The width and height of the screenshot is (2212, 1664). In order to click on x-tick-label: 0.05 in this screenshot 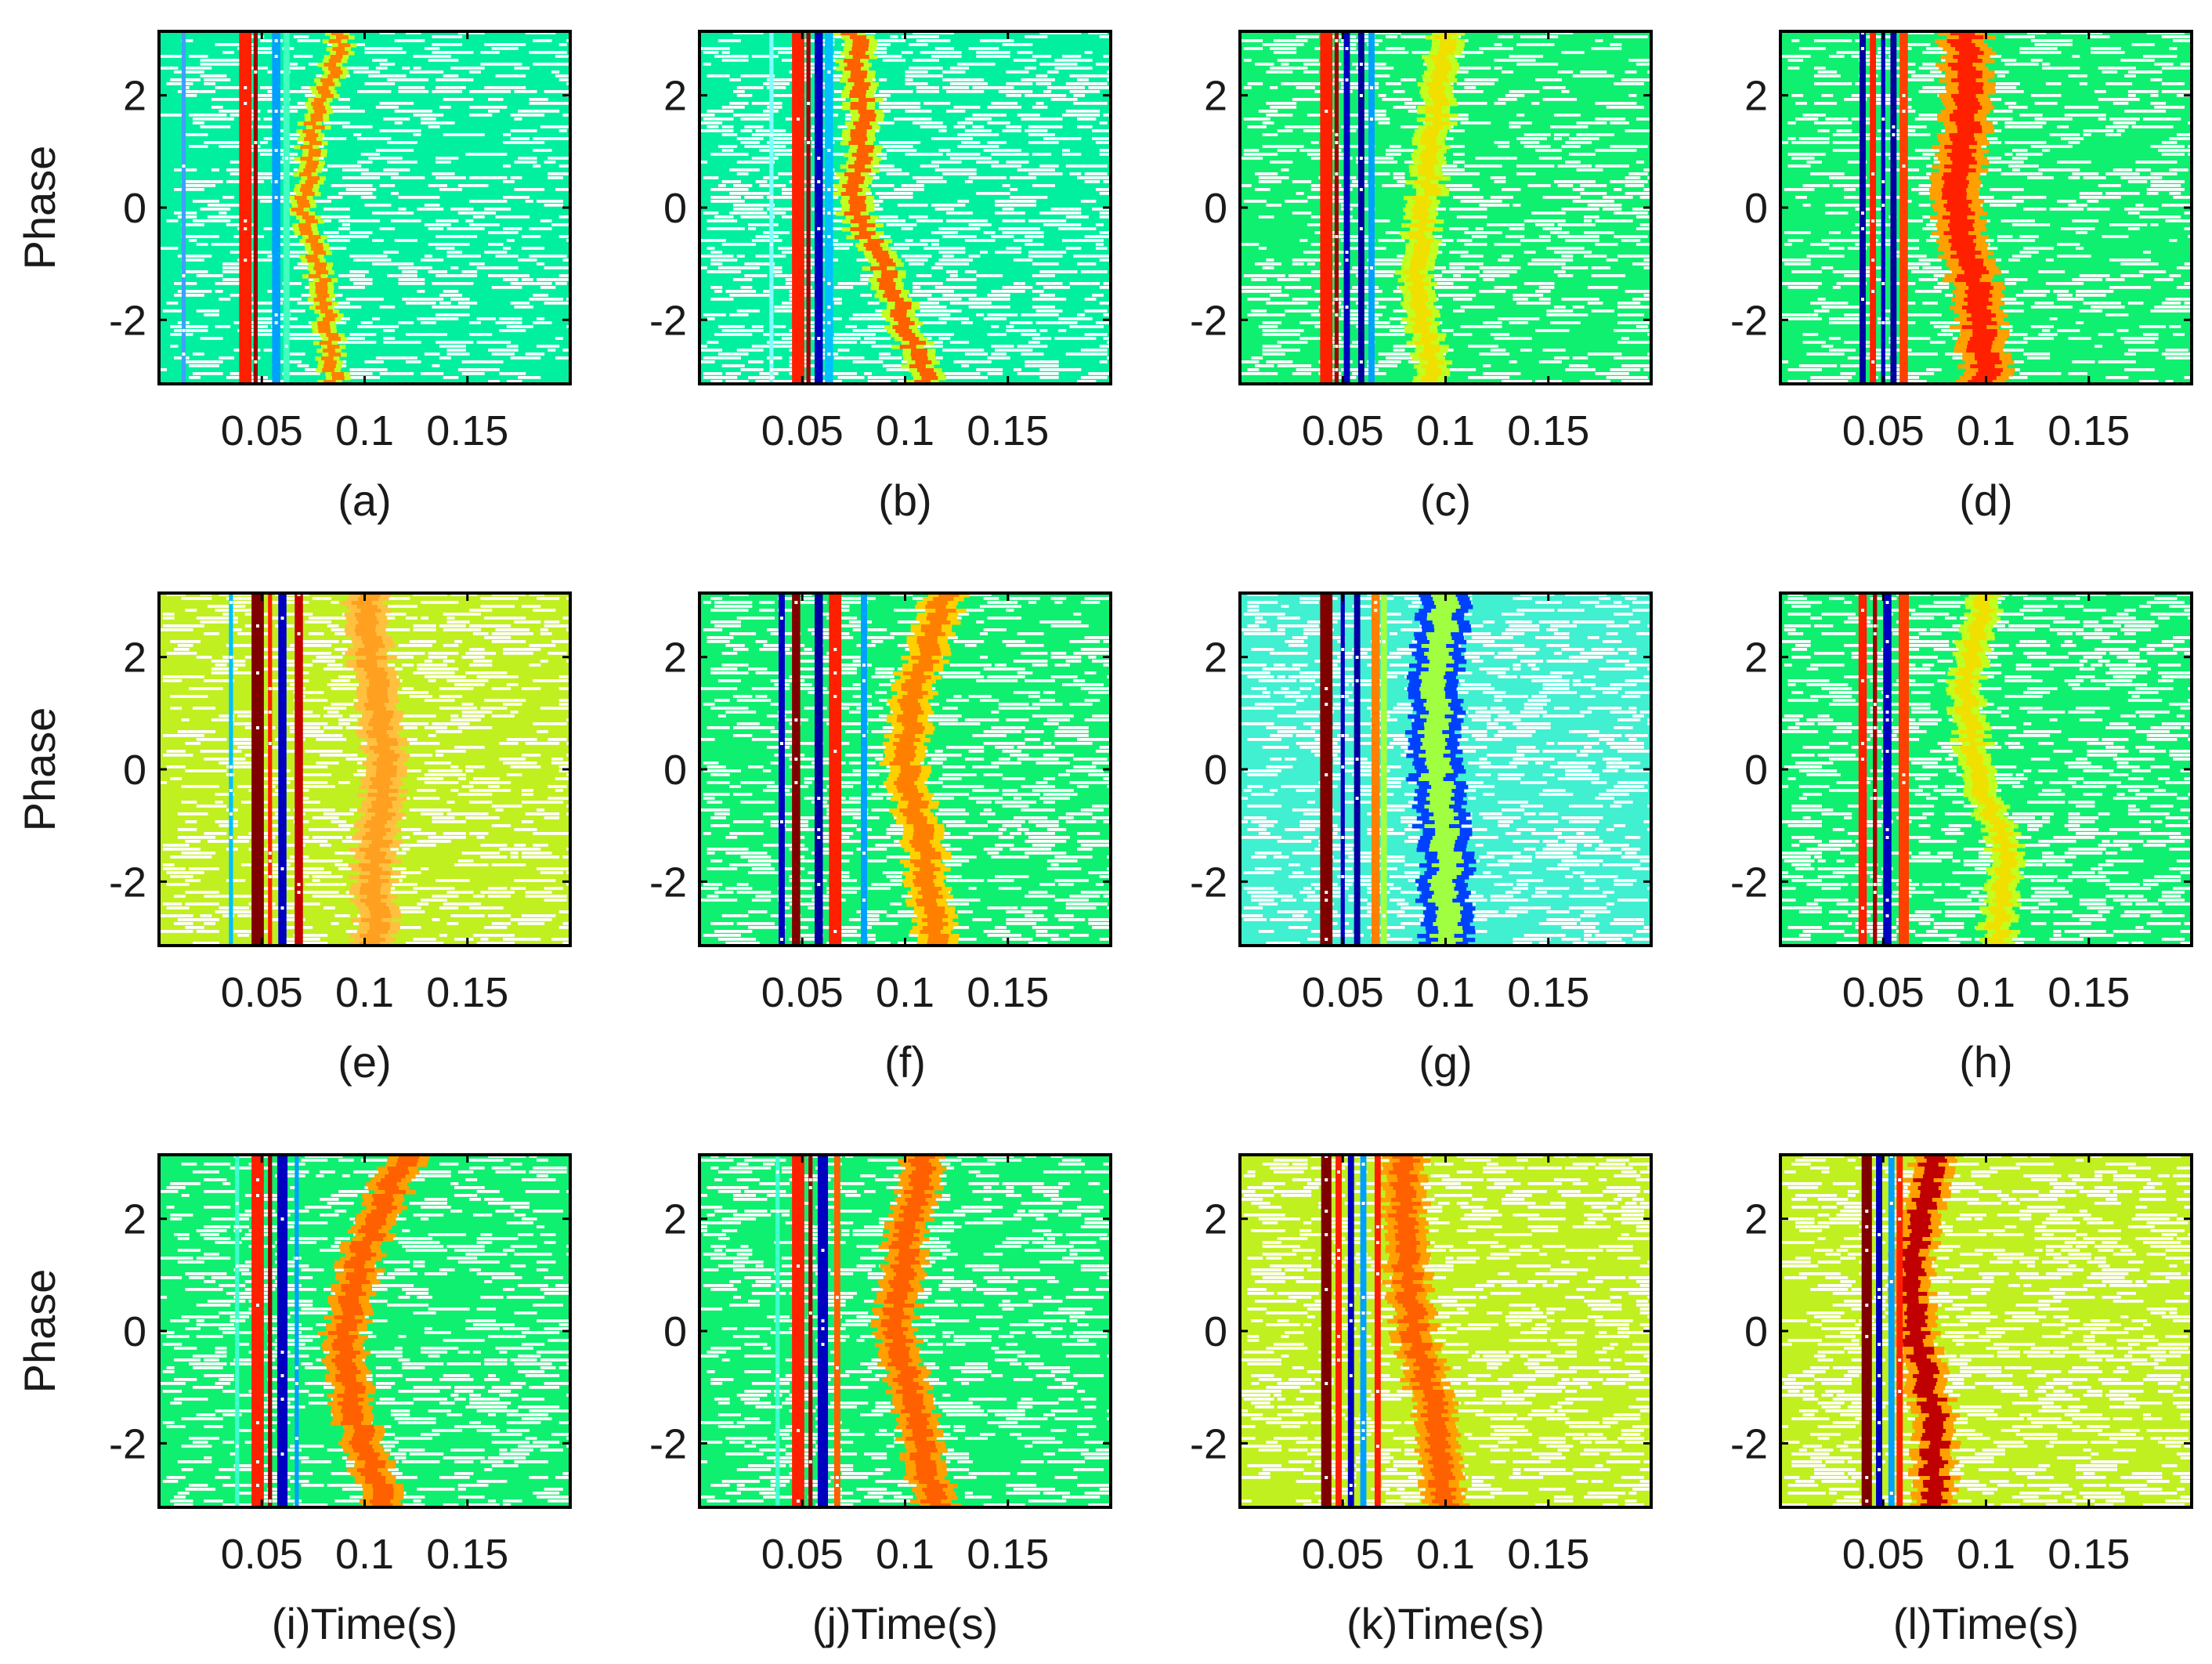, I will do `click(1884, 430)`.